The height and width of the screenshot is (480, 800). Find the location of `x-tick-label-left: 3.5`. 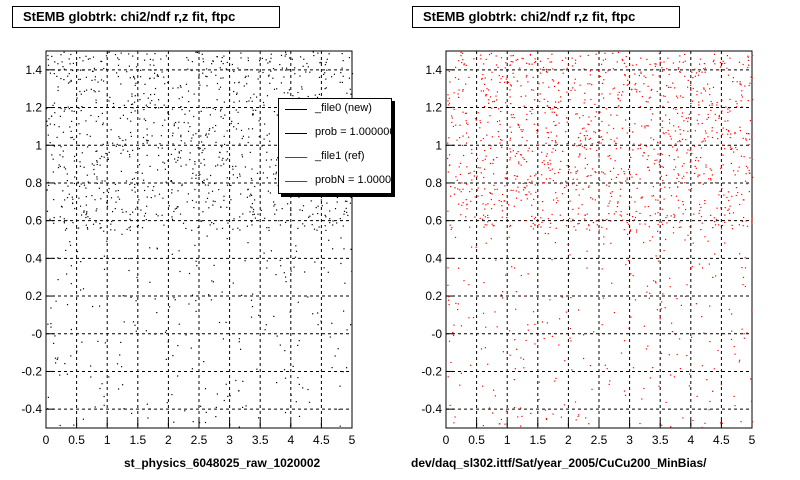

x-tick-label-left: 3.5 is located at coordinates (260, 440).